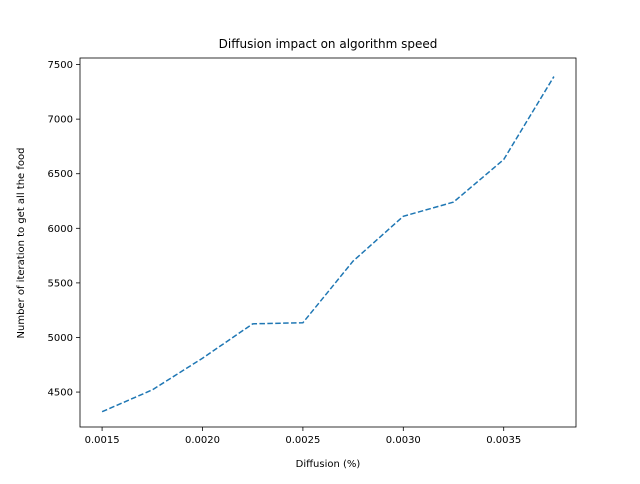 The height and width of the screenshot is (484, 640). Describe the element at coordinates (60, 338) in the screenshot. I see `y-tick-label: 5000` at that location.